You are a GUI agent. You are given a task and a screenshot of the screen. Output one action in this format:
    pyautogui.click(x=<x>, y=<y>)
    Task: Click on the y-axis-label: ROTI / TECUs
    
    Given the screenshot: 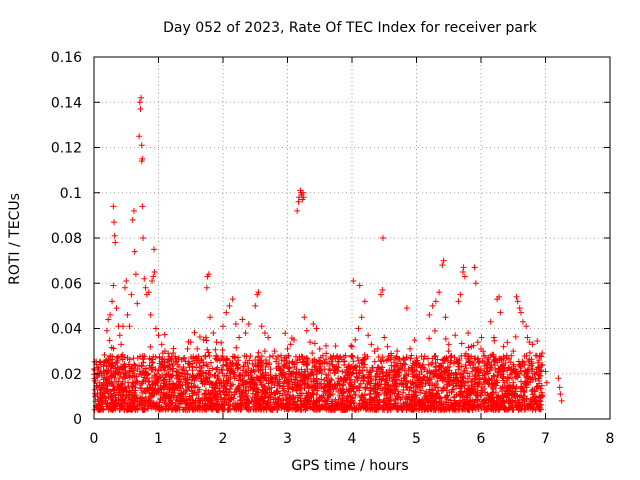 What is the action you would take?
    pyautogui.click(x=15, y=239)
    